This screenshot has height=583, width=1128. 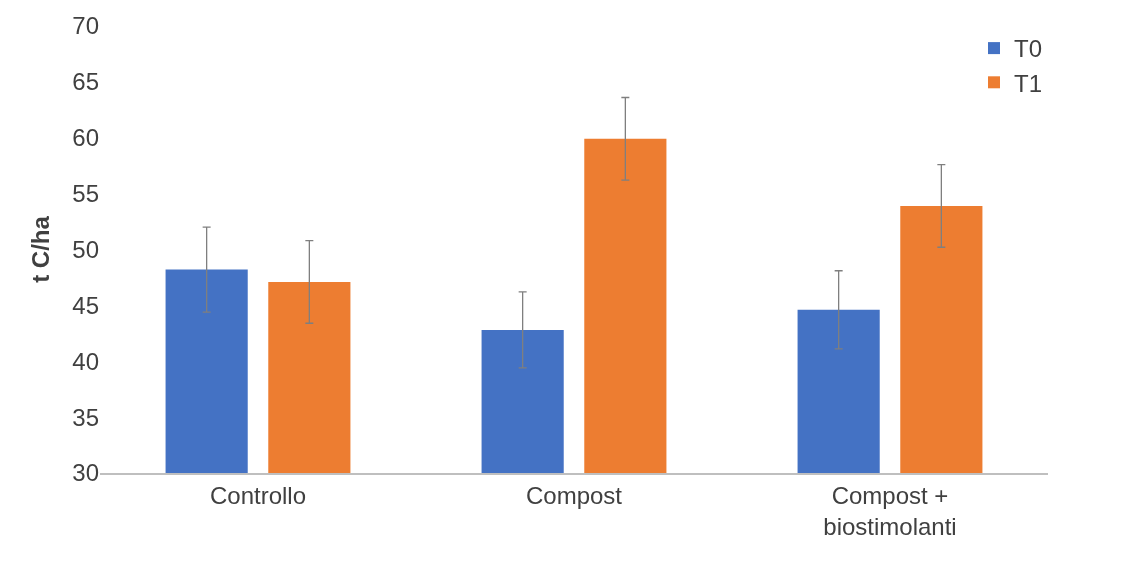 I want to click on x-tick-label: Compost, so click(x=574, y=495).